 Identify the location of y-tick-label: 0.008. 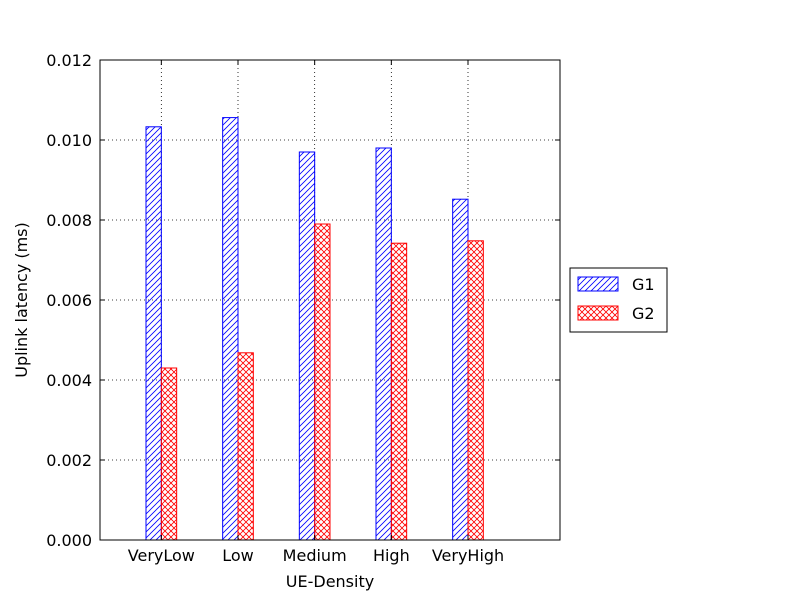
(69, 220).